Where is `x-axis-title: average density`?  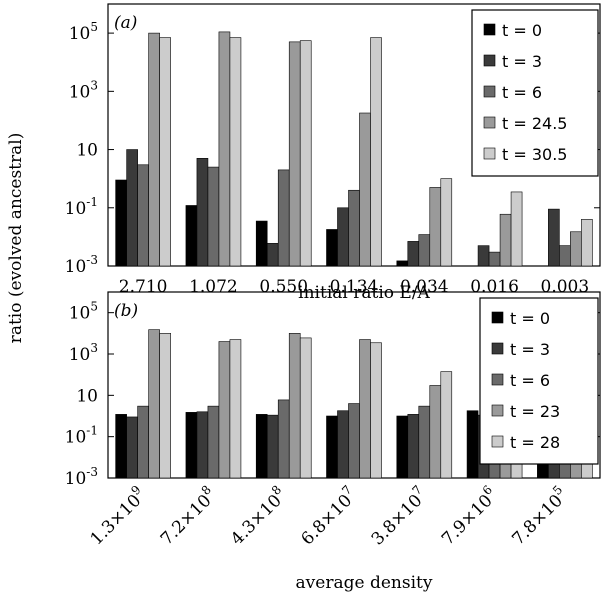 x-axis-title: average density is located at coordinates (364, 583).